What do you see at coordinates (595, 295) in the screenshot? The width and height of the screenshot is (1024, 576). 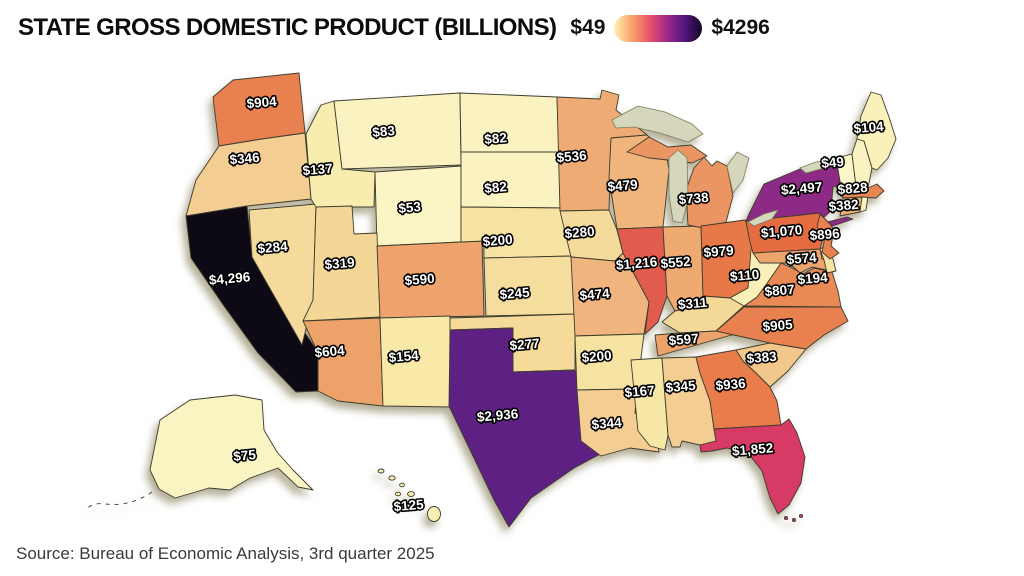 I see `value-label-mo: $474` at bounding box center [595, 295].